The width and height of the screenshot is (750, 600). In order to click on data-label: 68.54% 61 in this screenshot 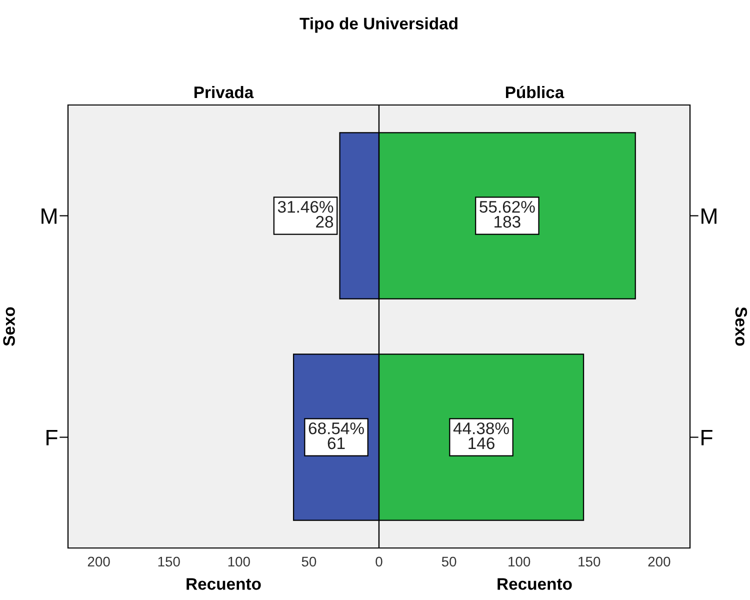, I will do `click(336, 436)`.